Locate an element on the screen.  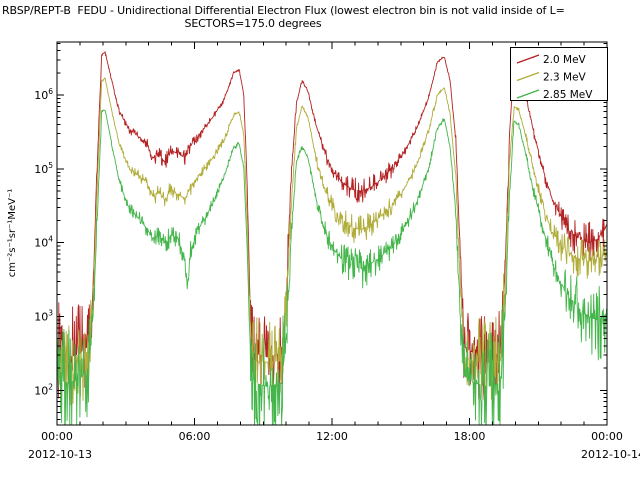
x-axis-date-left: 2012-10-13 is located at coordinates (60, 454).